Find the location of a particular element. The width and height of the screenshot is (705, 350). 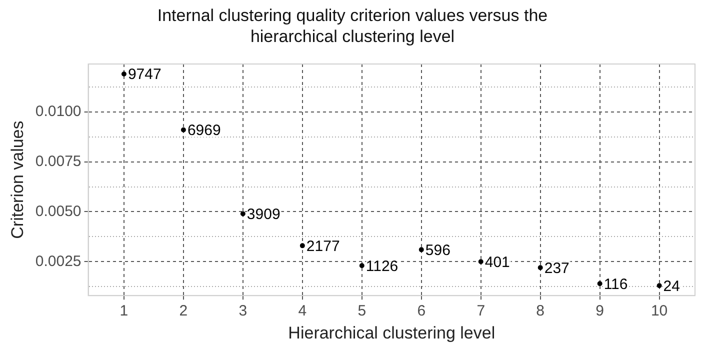

x-axis-title: Hierarchical clustering level is located at coordinates (392, 332).